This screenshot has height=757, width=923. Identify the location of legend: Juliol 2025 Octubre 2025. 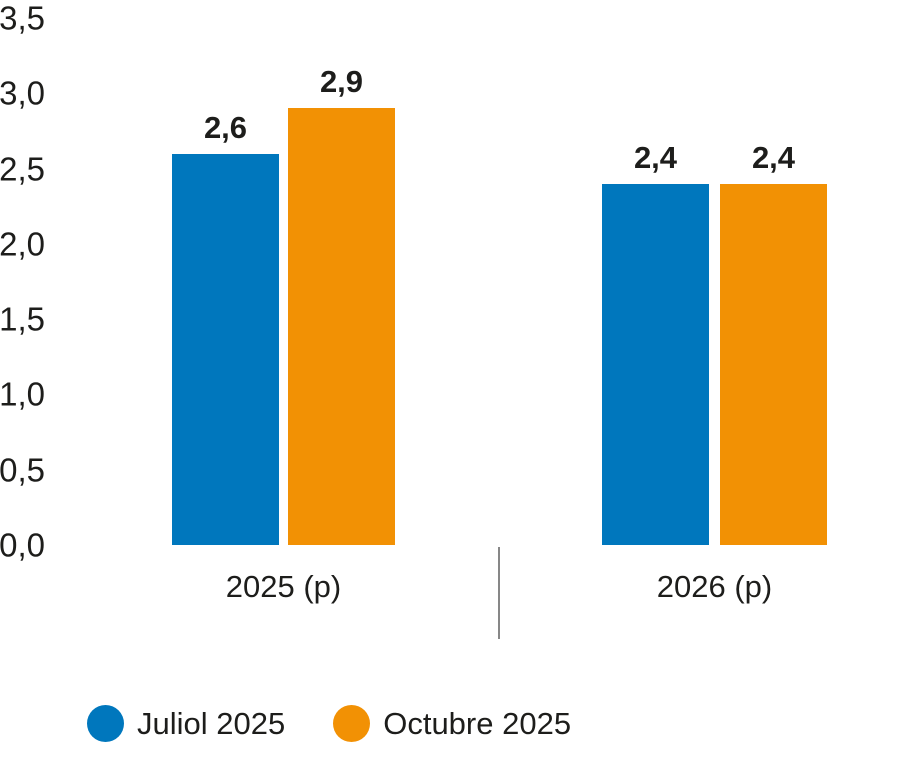
(329, 723).